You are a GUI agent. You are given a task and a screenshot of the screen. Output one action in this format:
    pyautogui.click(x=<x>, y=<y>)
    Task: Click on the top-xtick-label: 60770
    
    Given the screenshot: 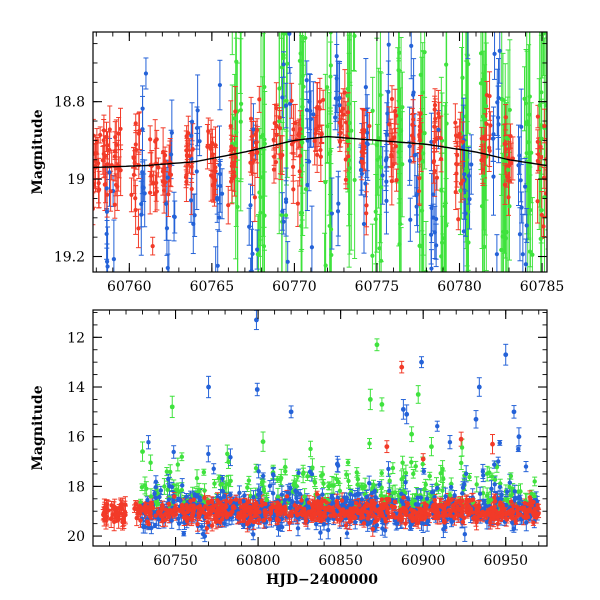 What is the action you would take?
    pyautogui.click(x=294, y=287)
    